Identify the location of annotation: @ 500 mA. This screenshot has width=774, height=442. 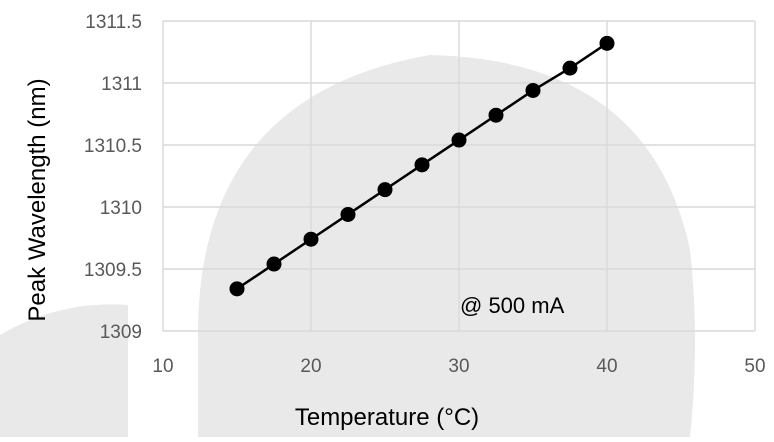
(512, 305).